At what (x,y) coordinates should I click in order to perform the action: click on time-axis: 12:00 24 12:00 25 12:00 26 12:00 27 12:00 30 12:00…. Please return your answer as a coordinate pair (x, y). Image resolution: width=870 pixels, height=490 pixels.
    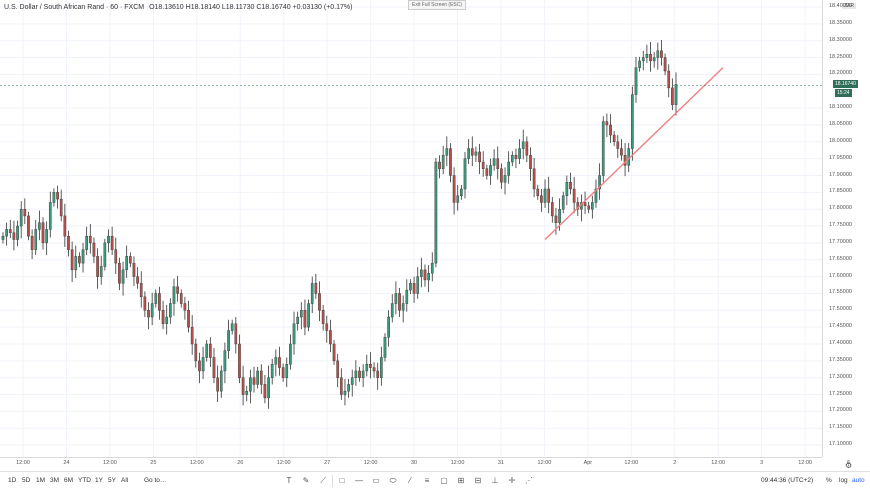
    Looking at the image, I should click on (425, 464).